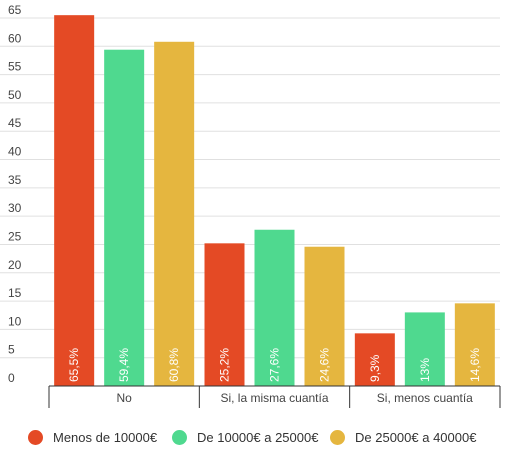  What do you see at coordinates (74, 365) in the screenshot?
I see `bar-value-label: 65,5%` at bounding box center [74, 365].